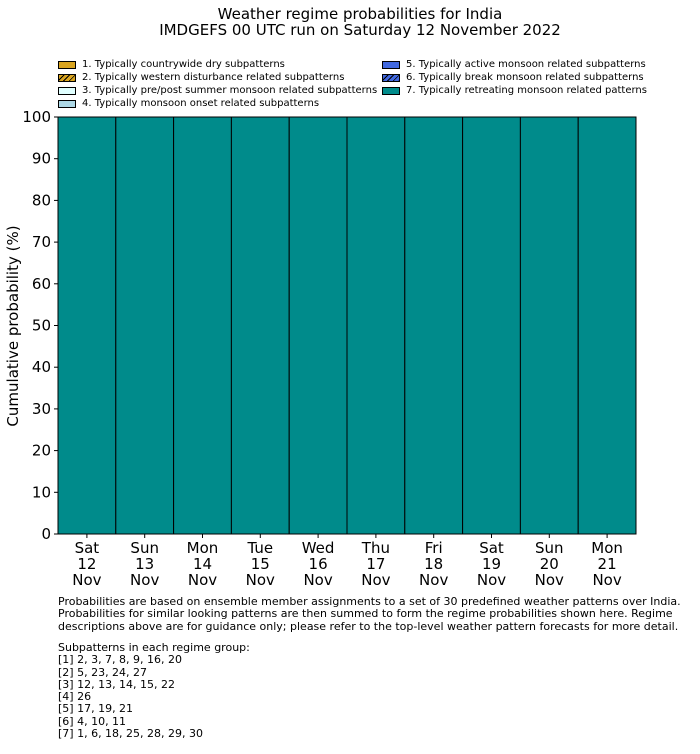 The height and width of the screenshot is (754, 700). I want to click on y-tick-label: 20, so click(41, 451).